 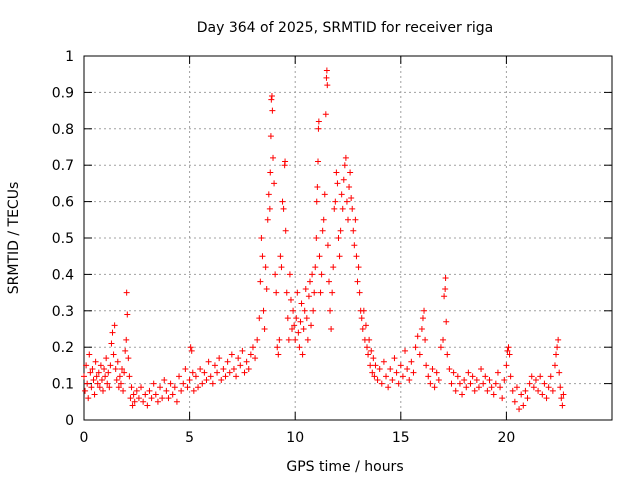 What do you see at coordinates (189, 438) in the screenshot?
I see `x-tick-label: 5` at bounding box center [189, 438].